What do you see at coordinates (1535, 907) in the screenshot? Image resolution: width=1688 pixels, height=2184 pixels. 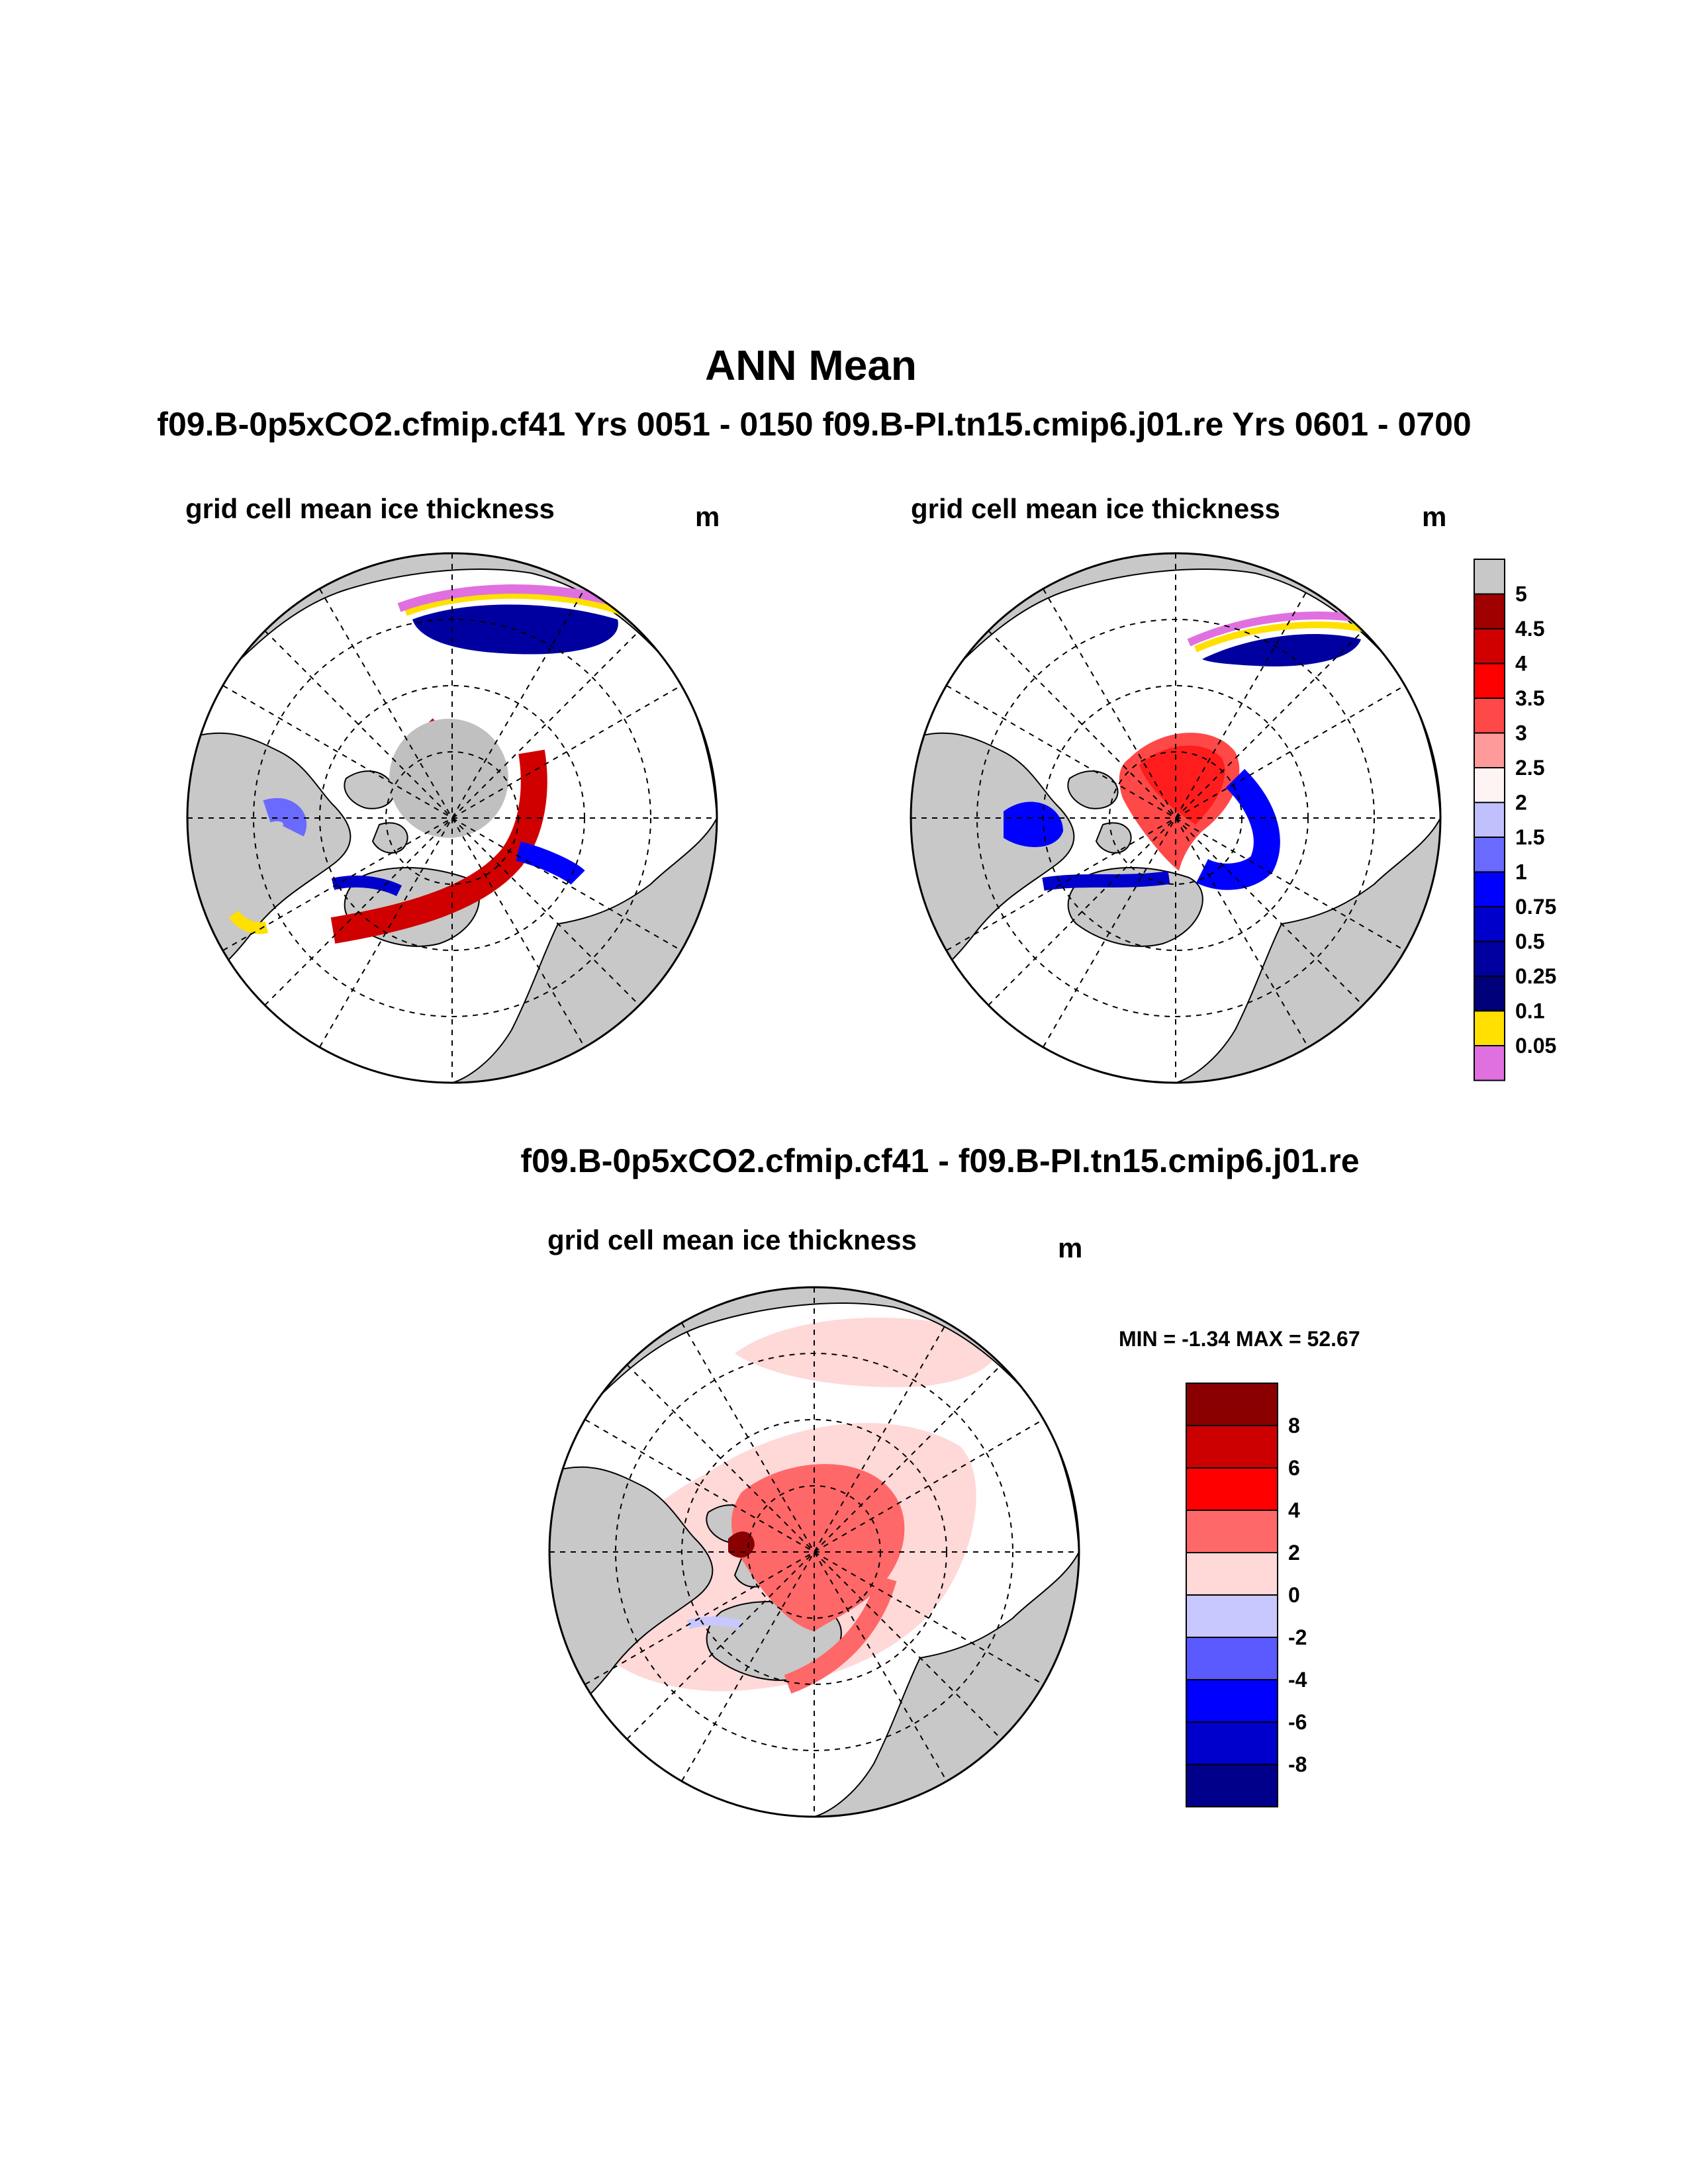 I see `colorbar-tick-label: 0.75` at bounding box center [1535, 907].